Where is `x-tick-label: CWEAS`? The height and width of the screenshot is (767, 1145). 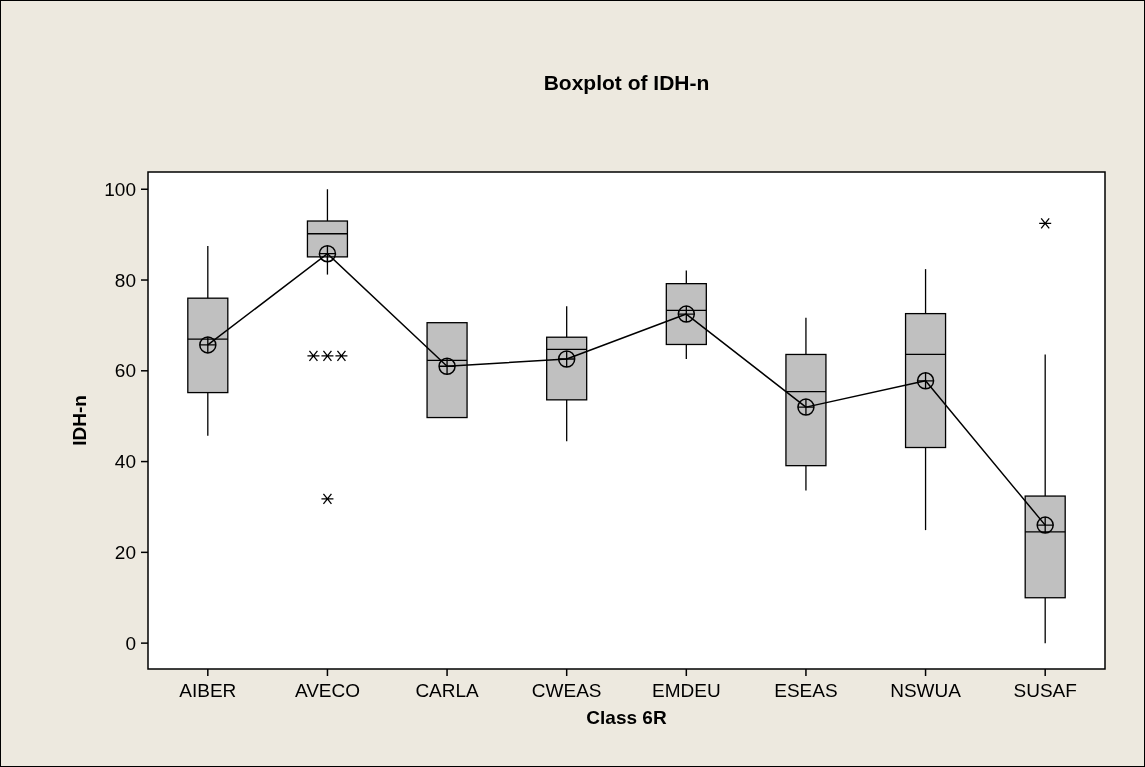 x-tick-label: CWEAS is located at coordinates (566, 690).